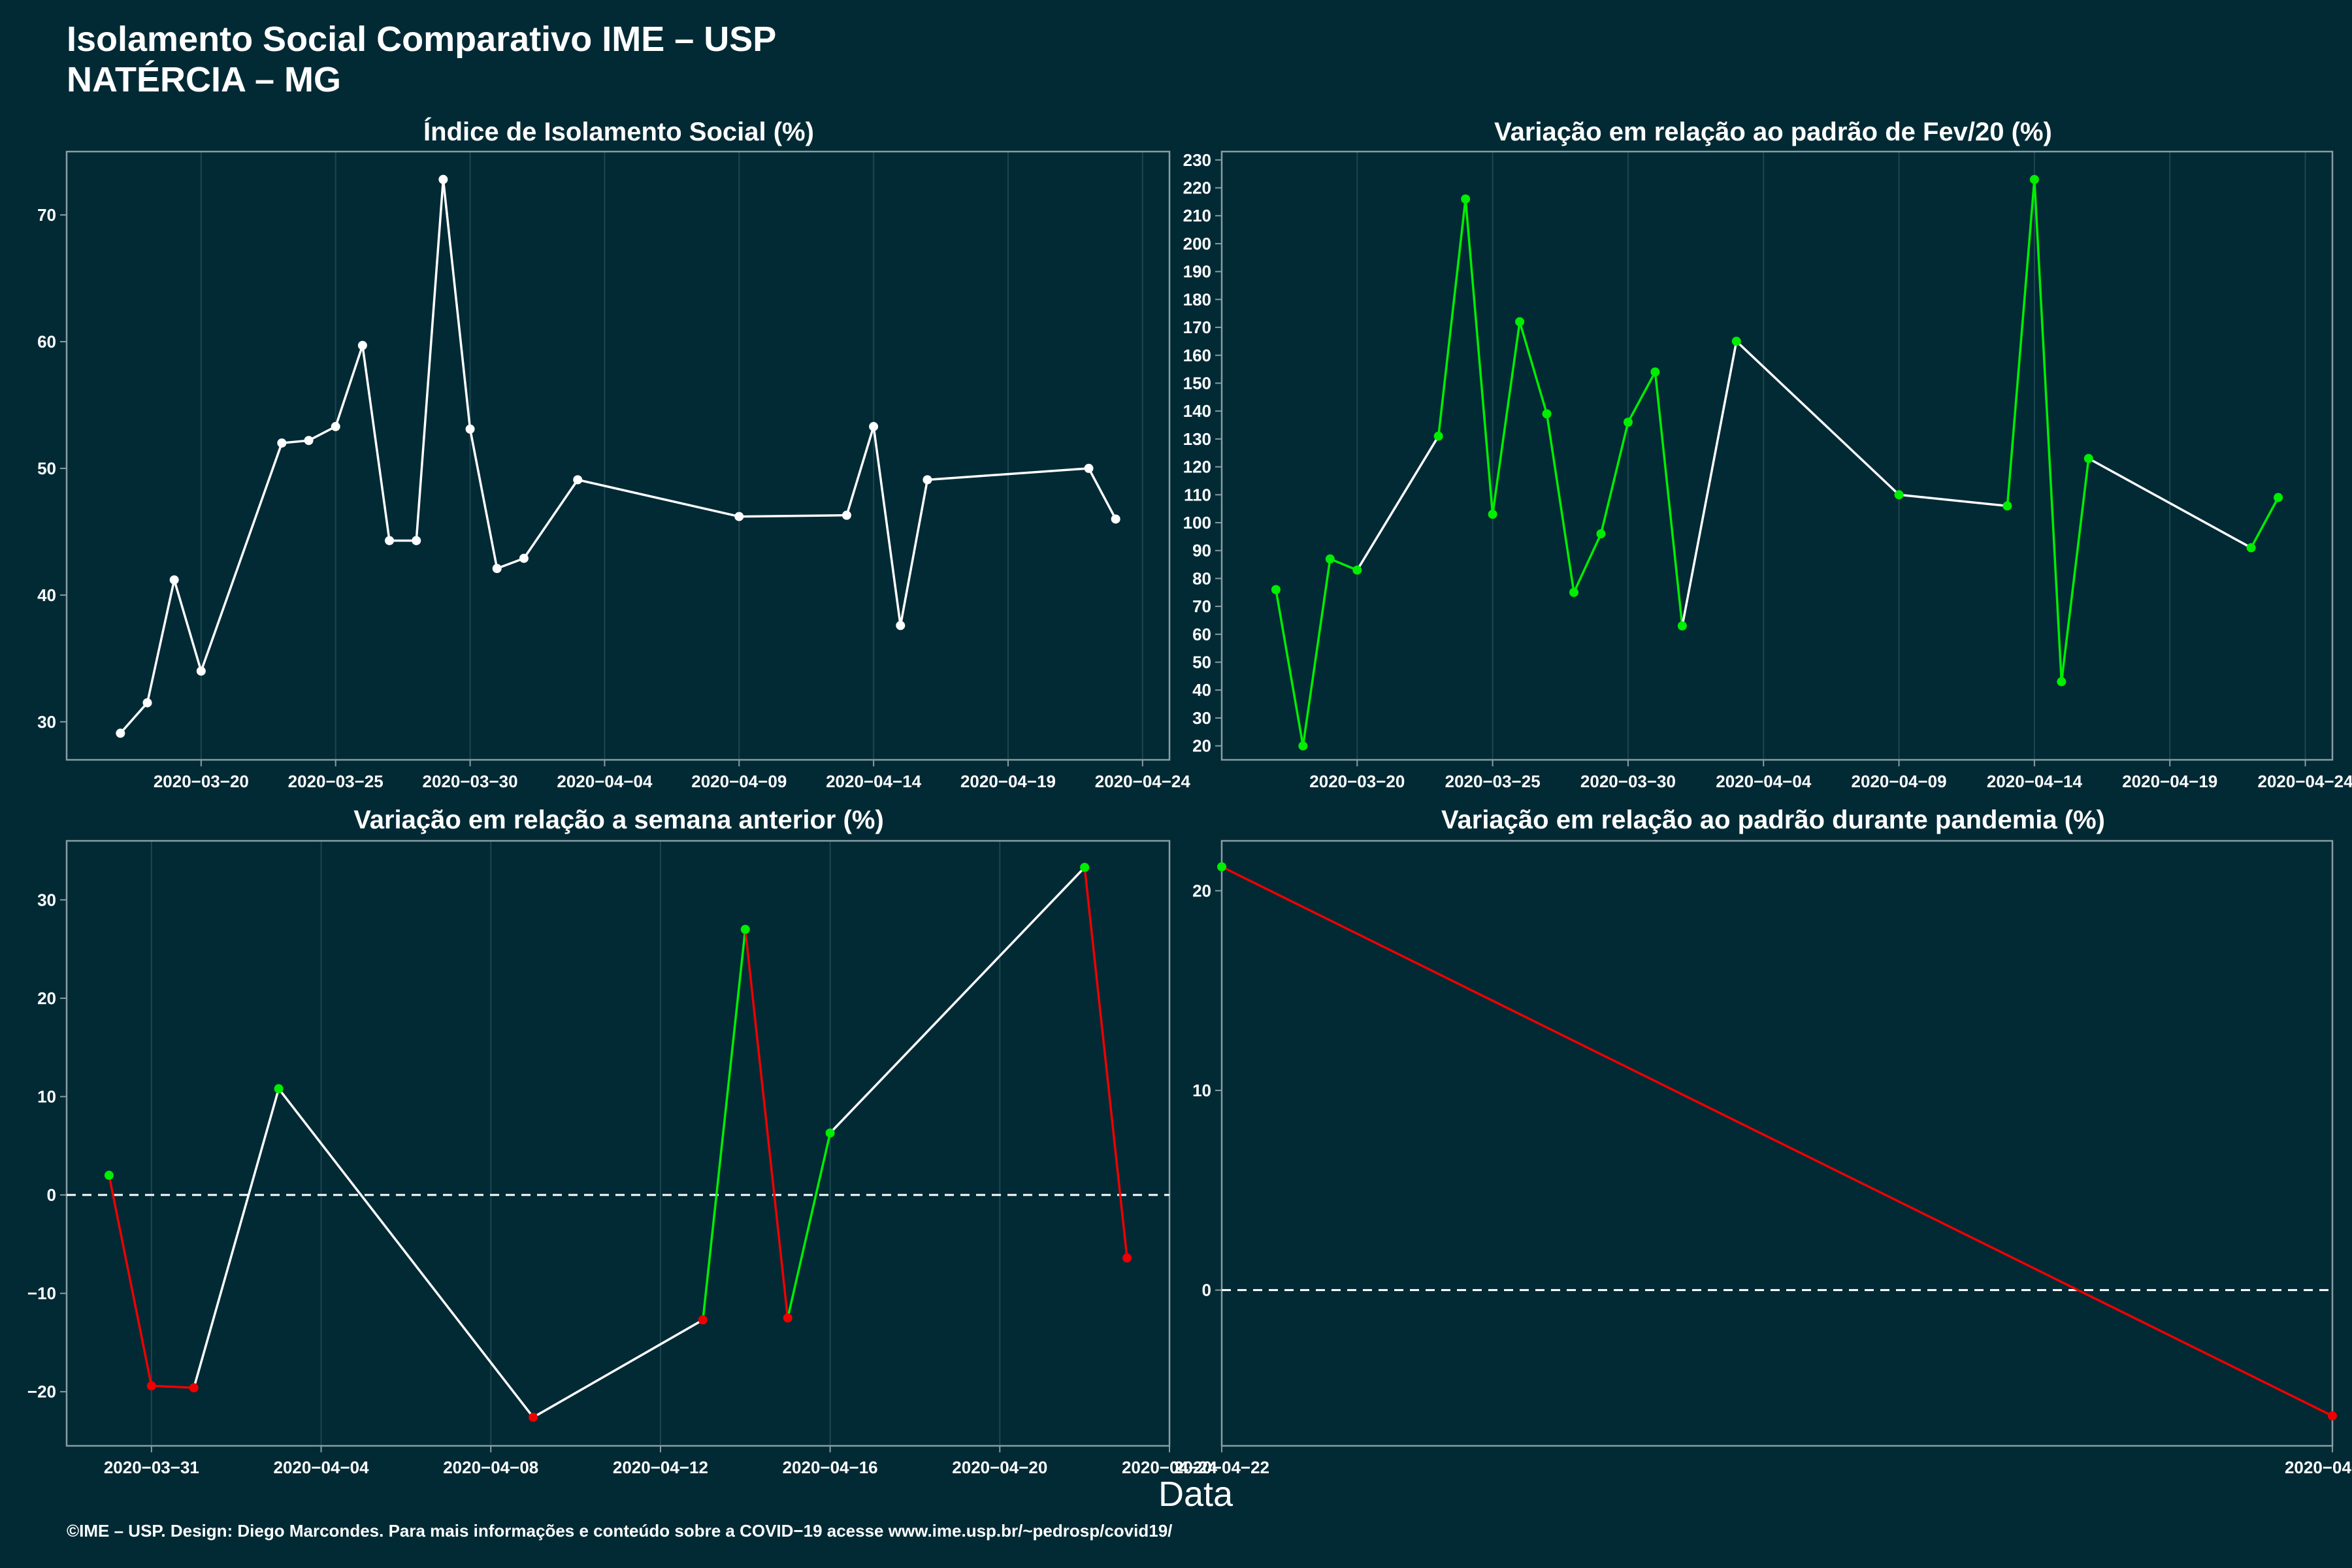 This screenshot has height=1568, width=2352. Describe the element at coordinates (1221, 1467) in the screenshot. I see `x-tick-label: 2020−04−22` at that location.